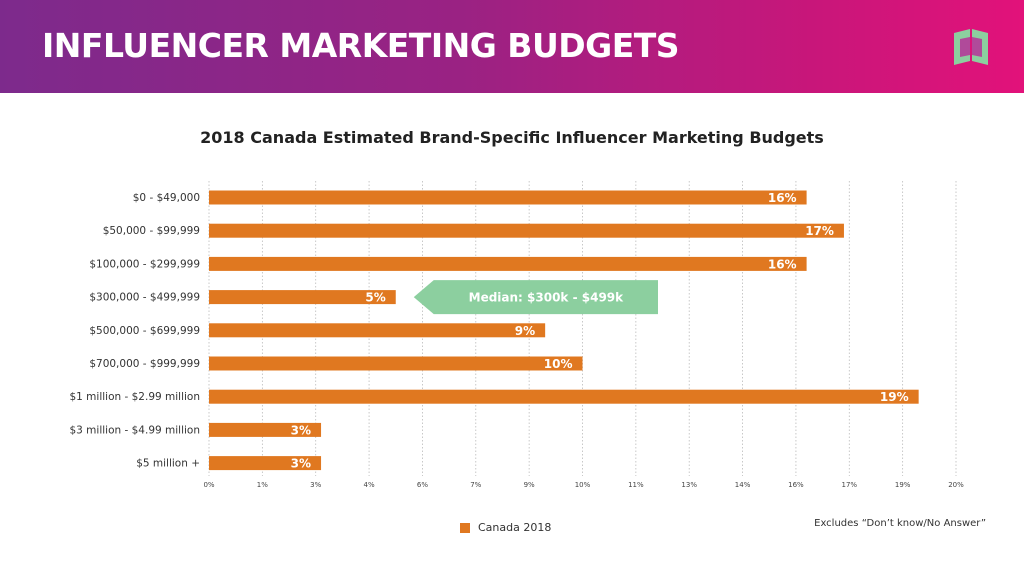  Describe the element at coordinates (151, 231) in the screenshot. I see `category-label: $50,000 - $99,999` at that location.